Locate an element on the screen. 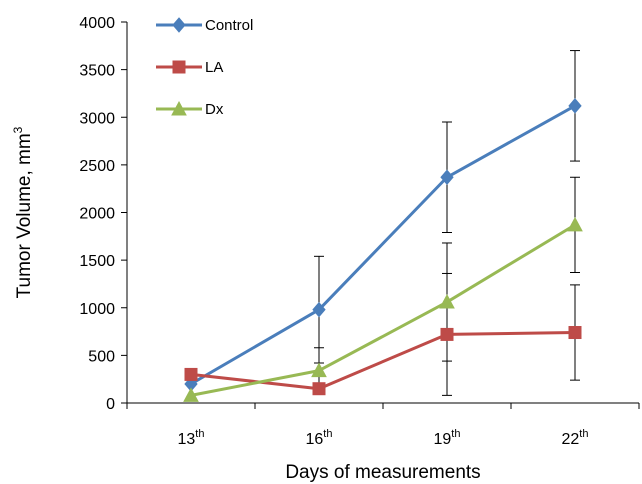 This screenshot has height=484, width=642. x-axis-title: Days of measurements is located at coordinates (382, 472).